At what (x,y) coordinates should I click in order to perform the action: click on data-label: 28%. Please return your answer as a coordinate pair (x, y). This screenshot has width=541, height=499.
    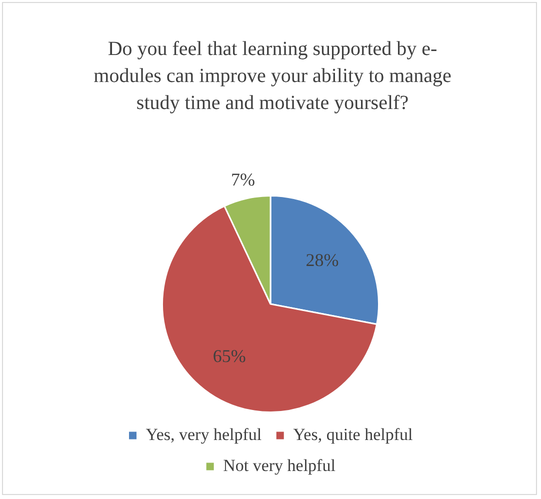
    Looking at the image, I should click on (322, 260).